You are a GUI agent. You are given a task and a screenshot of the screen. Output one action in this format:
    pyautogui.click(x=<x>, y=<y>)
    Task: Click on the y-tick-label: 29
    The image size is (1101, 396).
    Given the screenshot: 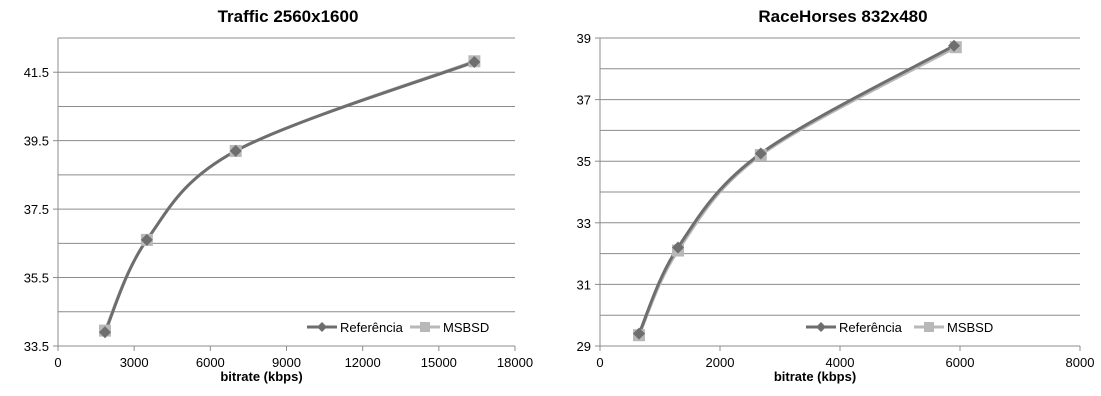 What is the action you would take?
    pyautogui.click(x=584, y=346)
    